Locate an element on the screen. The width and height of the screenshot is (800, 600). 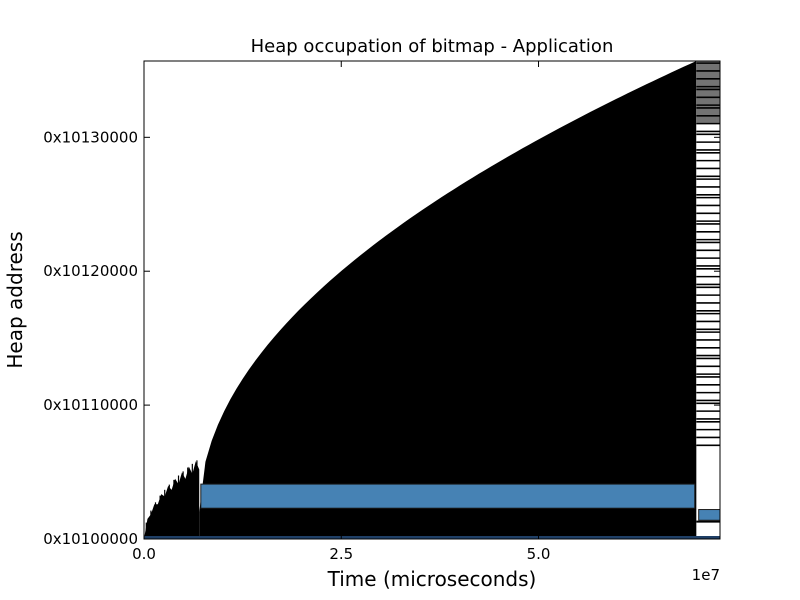
series-early-allocations is located at coordinates (172, 500).